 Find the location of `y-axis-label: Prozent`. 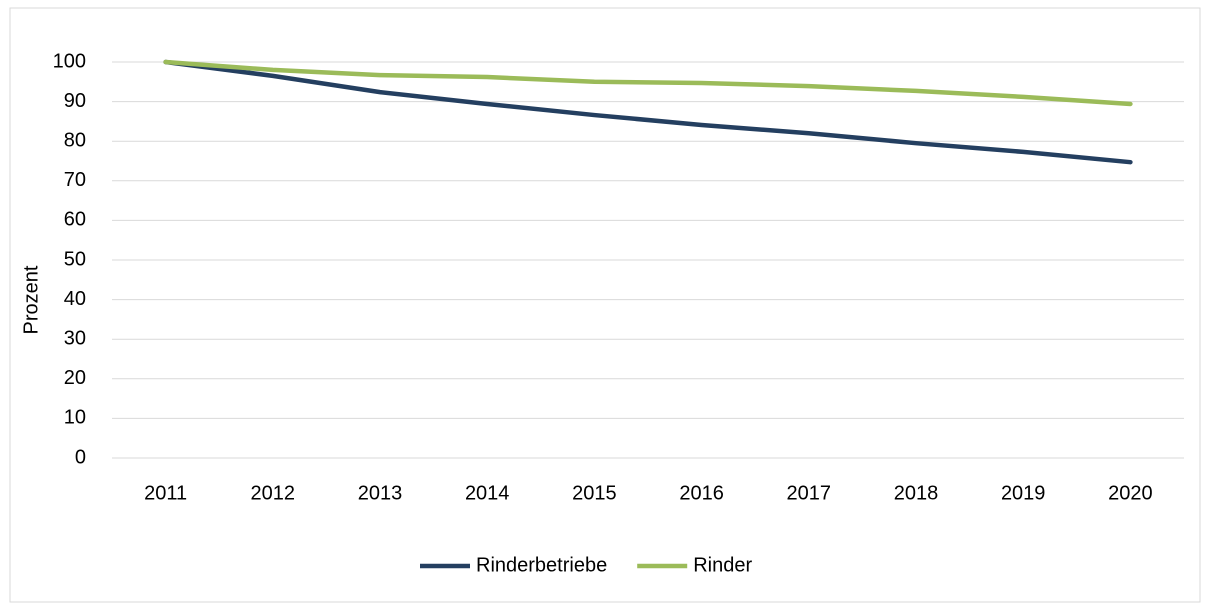

y-axis-label: Prozent is located at coordinates (31, 299).